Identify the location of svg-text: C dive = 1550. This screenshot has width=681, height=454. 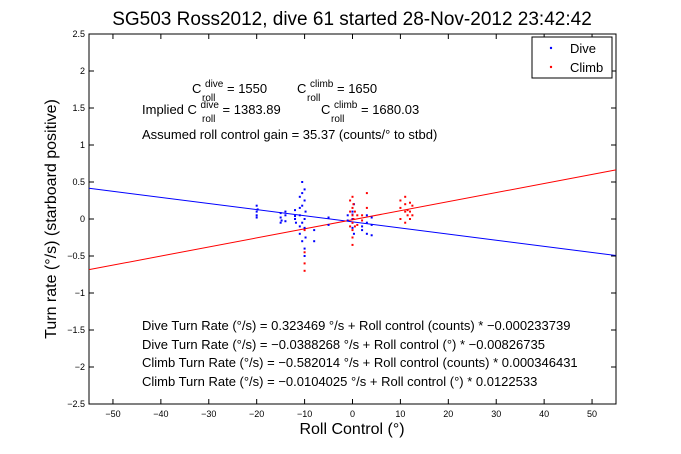
(229, 85).